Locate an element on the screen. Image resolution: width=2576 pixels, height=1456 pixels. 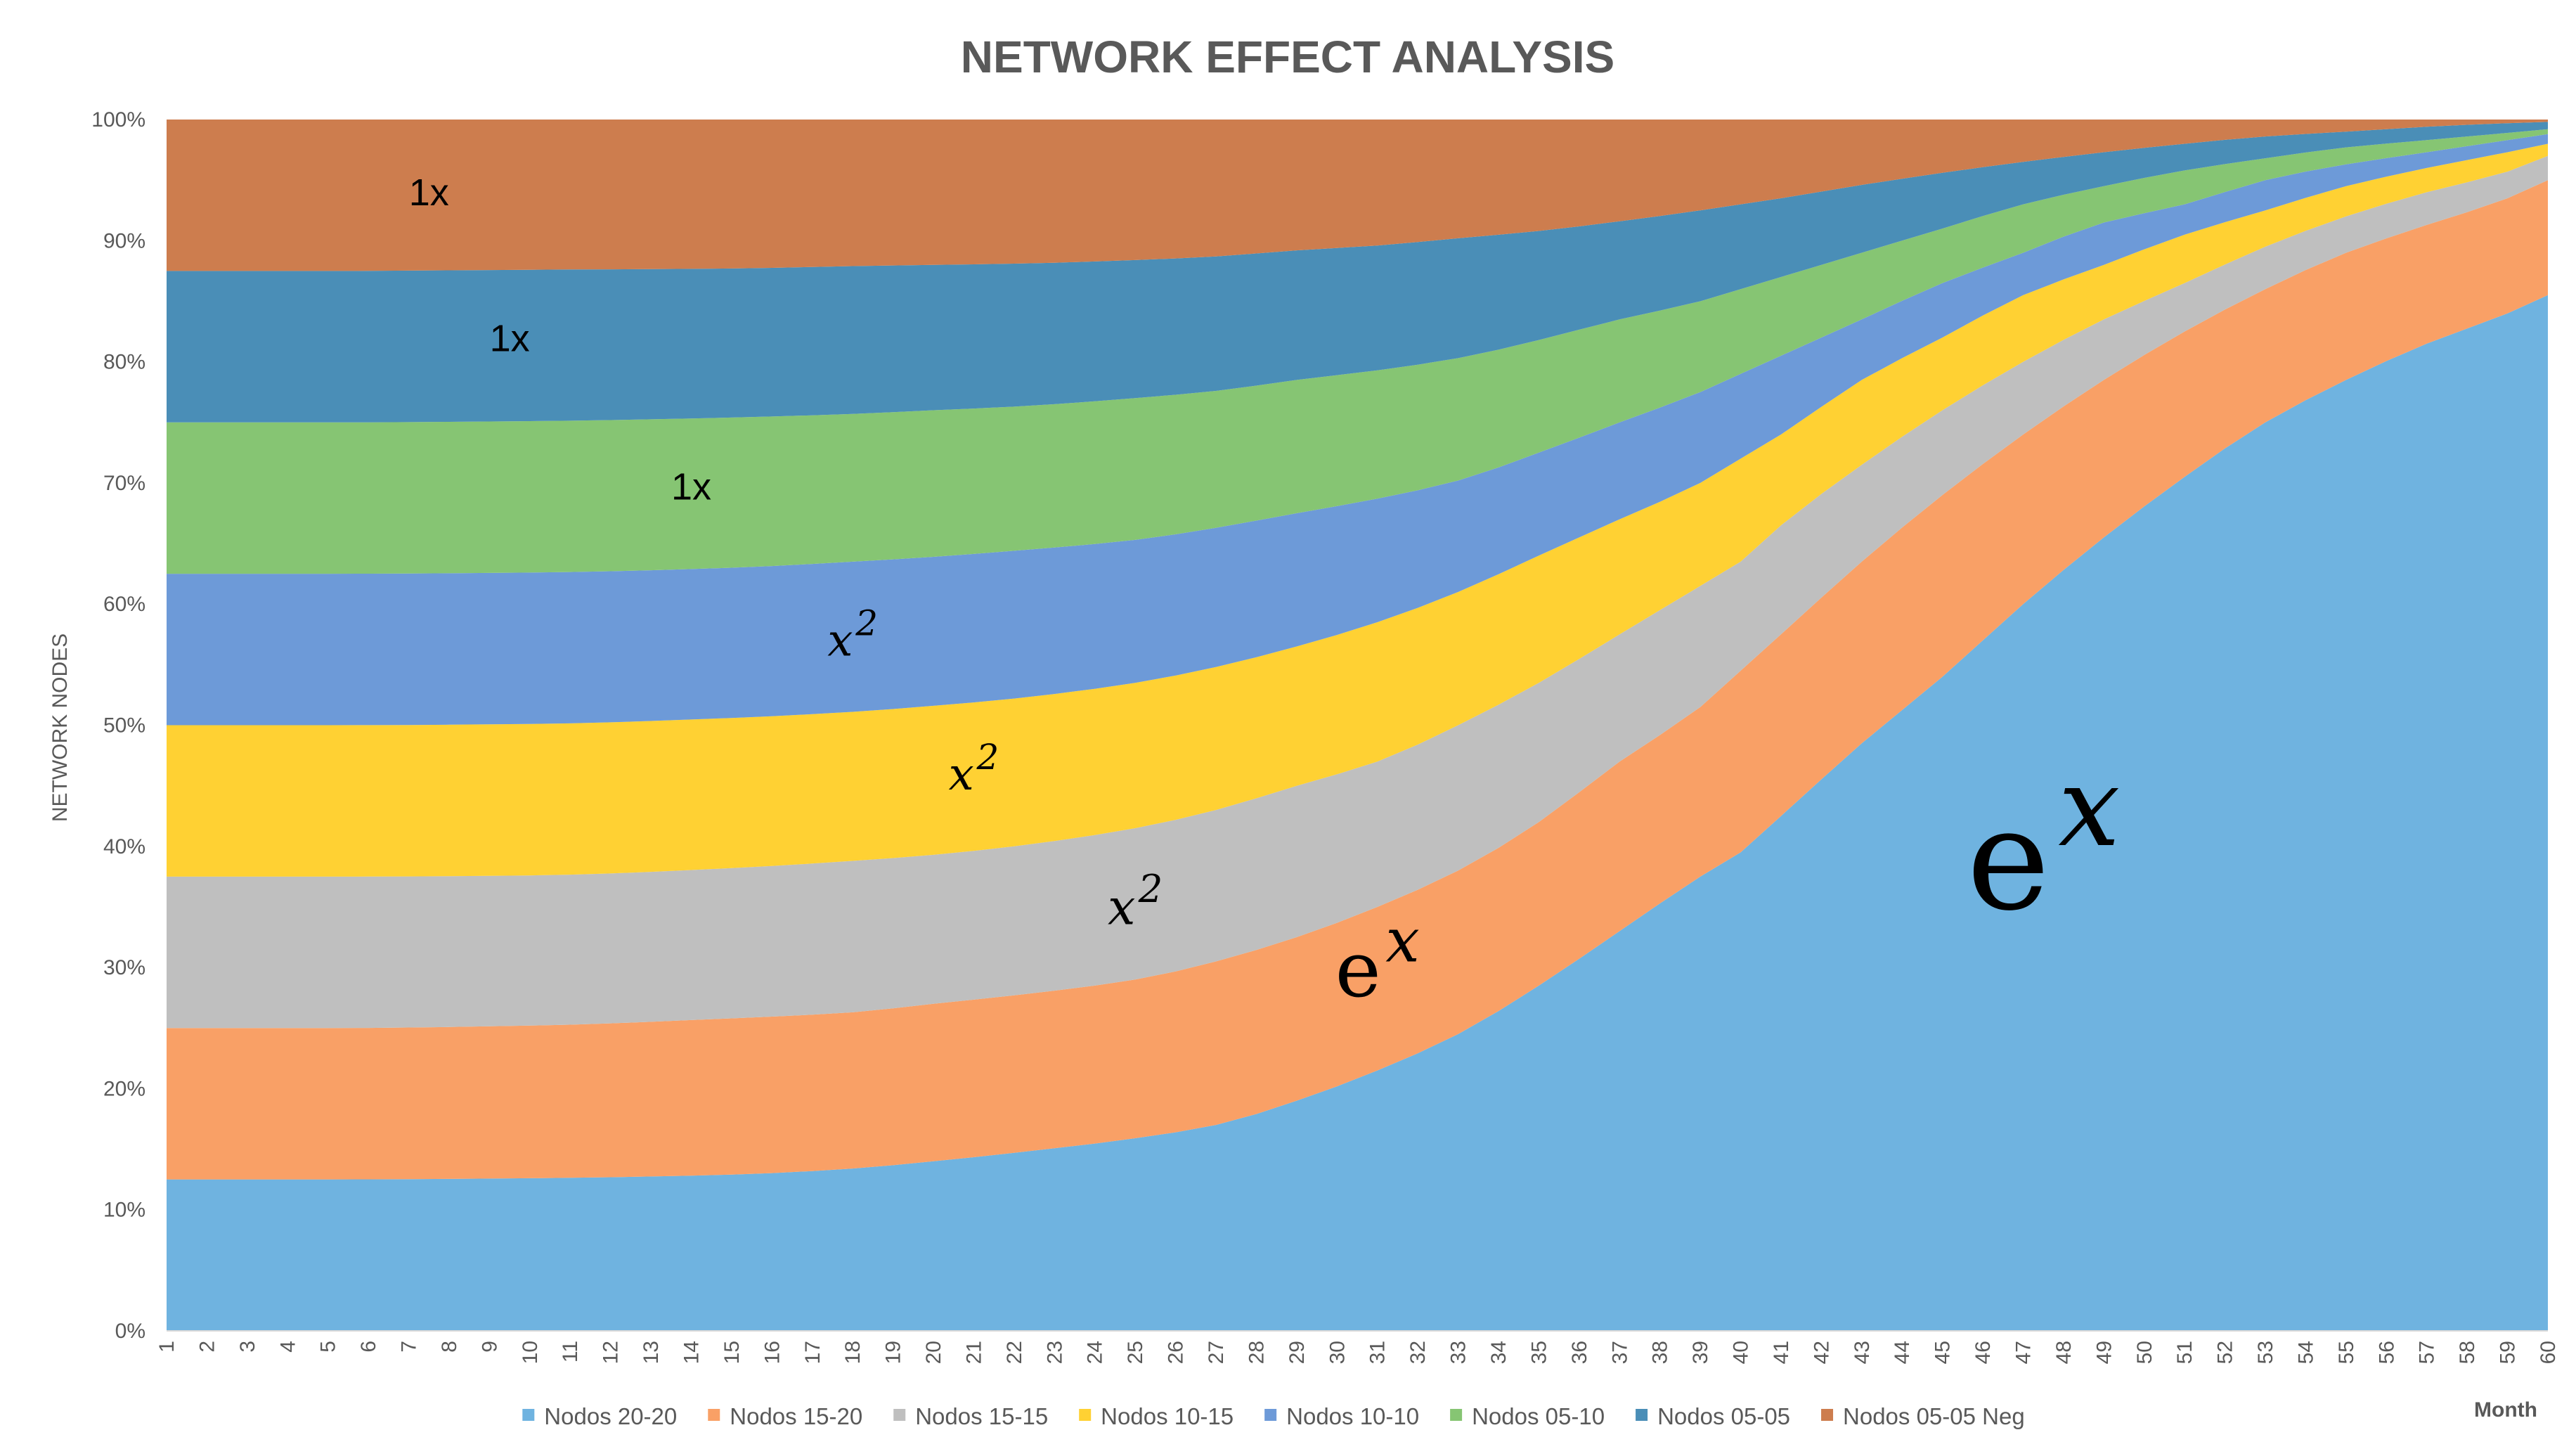
x-tick-label: 6 is located at coordinates (369, 1347).